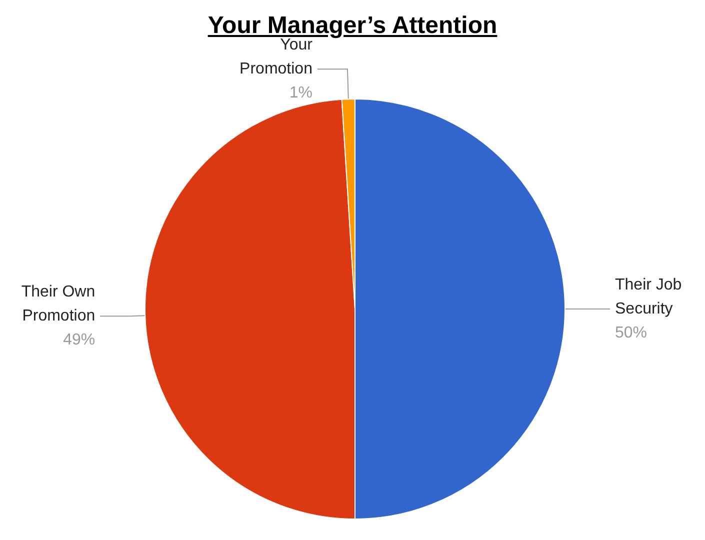 The image size is (705, 540). What do you see at coordinates (300, 93) in the screenshot?
I see `data-label: 1%` at bounding box center [300, 93].